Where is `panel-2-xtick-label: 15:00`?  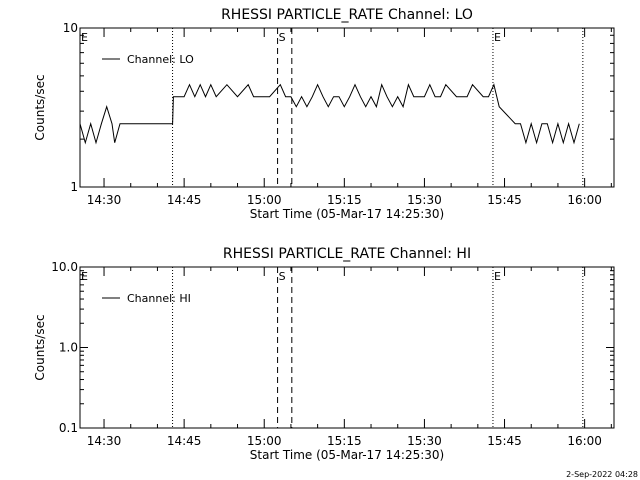 panel-2-xtick-label: 15:00 is located at coordinates (264, 441).